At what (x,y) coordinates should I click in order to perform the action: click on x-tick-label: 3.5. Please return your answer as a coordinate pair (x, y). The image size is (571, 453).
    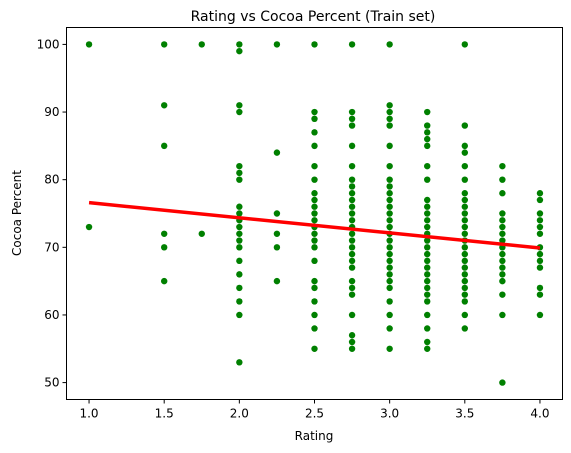
    Looking at the image, I should click on (464, 414).